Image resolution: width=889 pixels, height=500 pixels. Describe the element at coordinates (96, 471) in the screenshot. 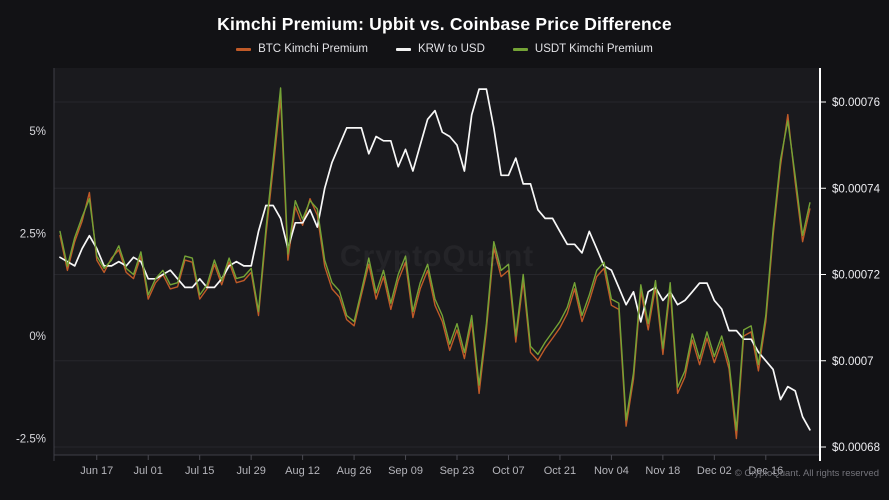

I see `svg-text: Jun 17` at that location.